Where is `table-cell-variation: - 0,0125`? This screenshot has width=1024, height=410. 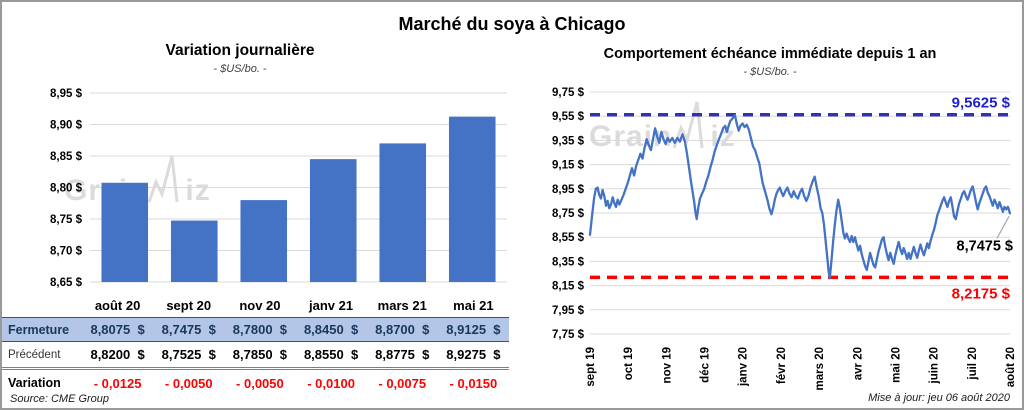
table-cell-variation: - 0,0125 is located at coordinates (118, 381).